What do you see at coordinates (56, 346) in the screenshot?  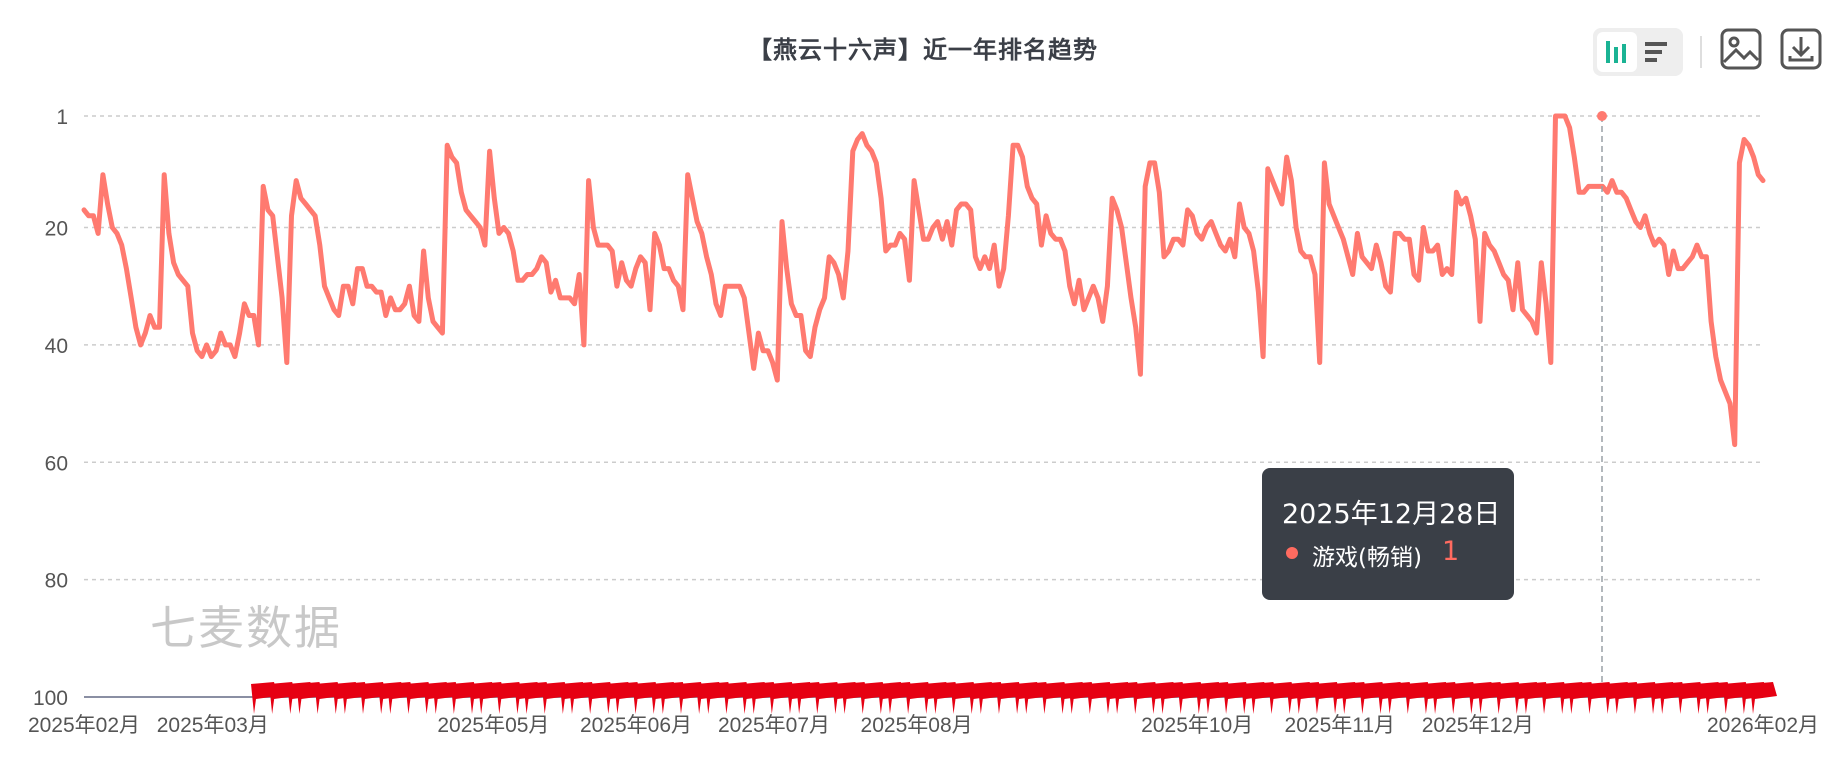 I see `y-tick-label: 40` at bounding box center [56, 346].